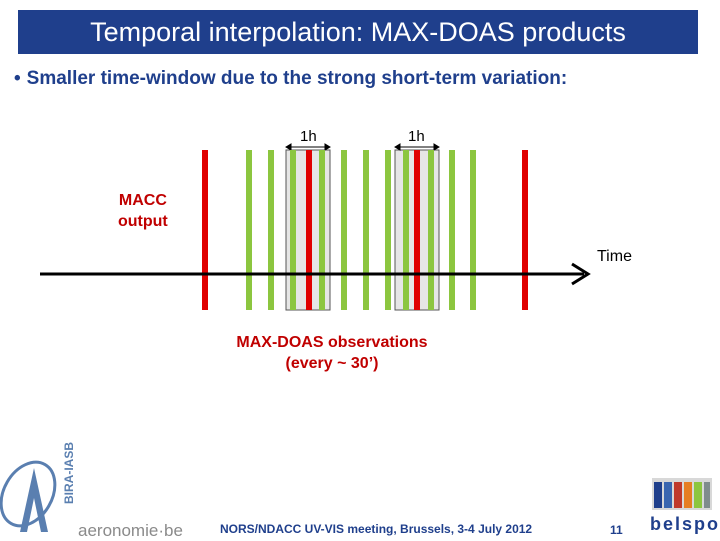 This screenshot has width=720, height=541. Describe the element at coordinates (143, 211) in the screenshot. I see `macc-output-label: MACC output` at that location.